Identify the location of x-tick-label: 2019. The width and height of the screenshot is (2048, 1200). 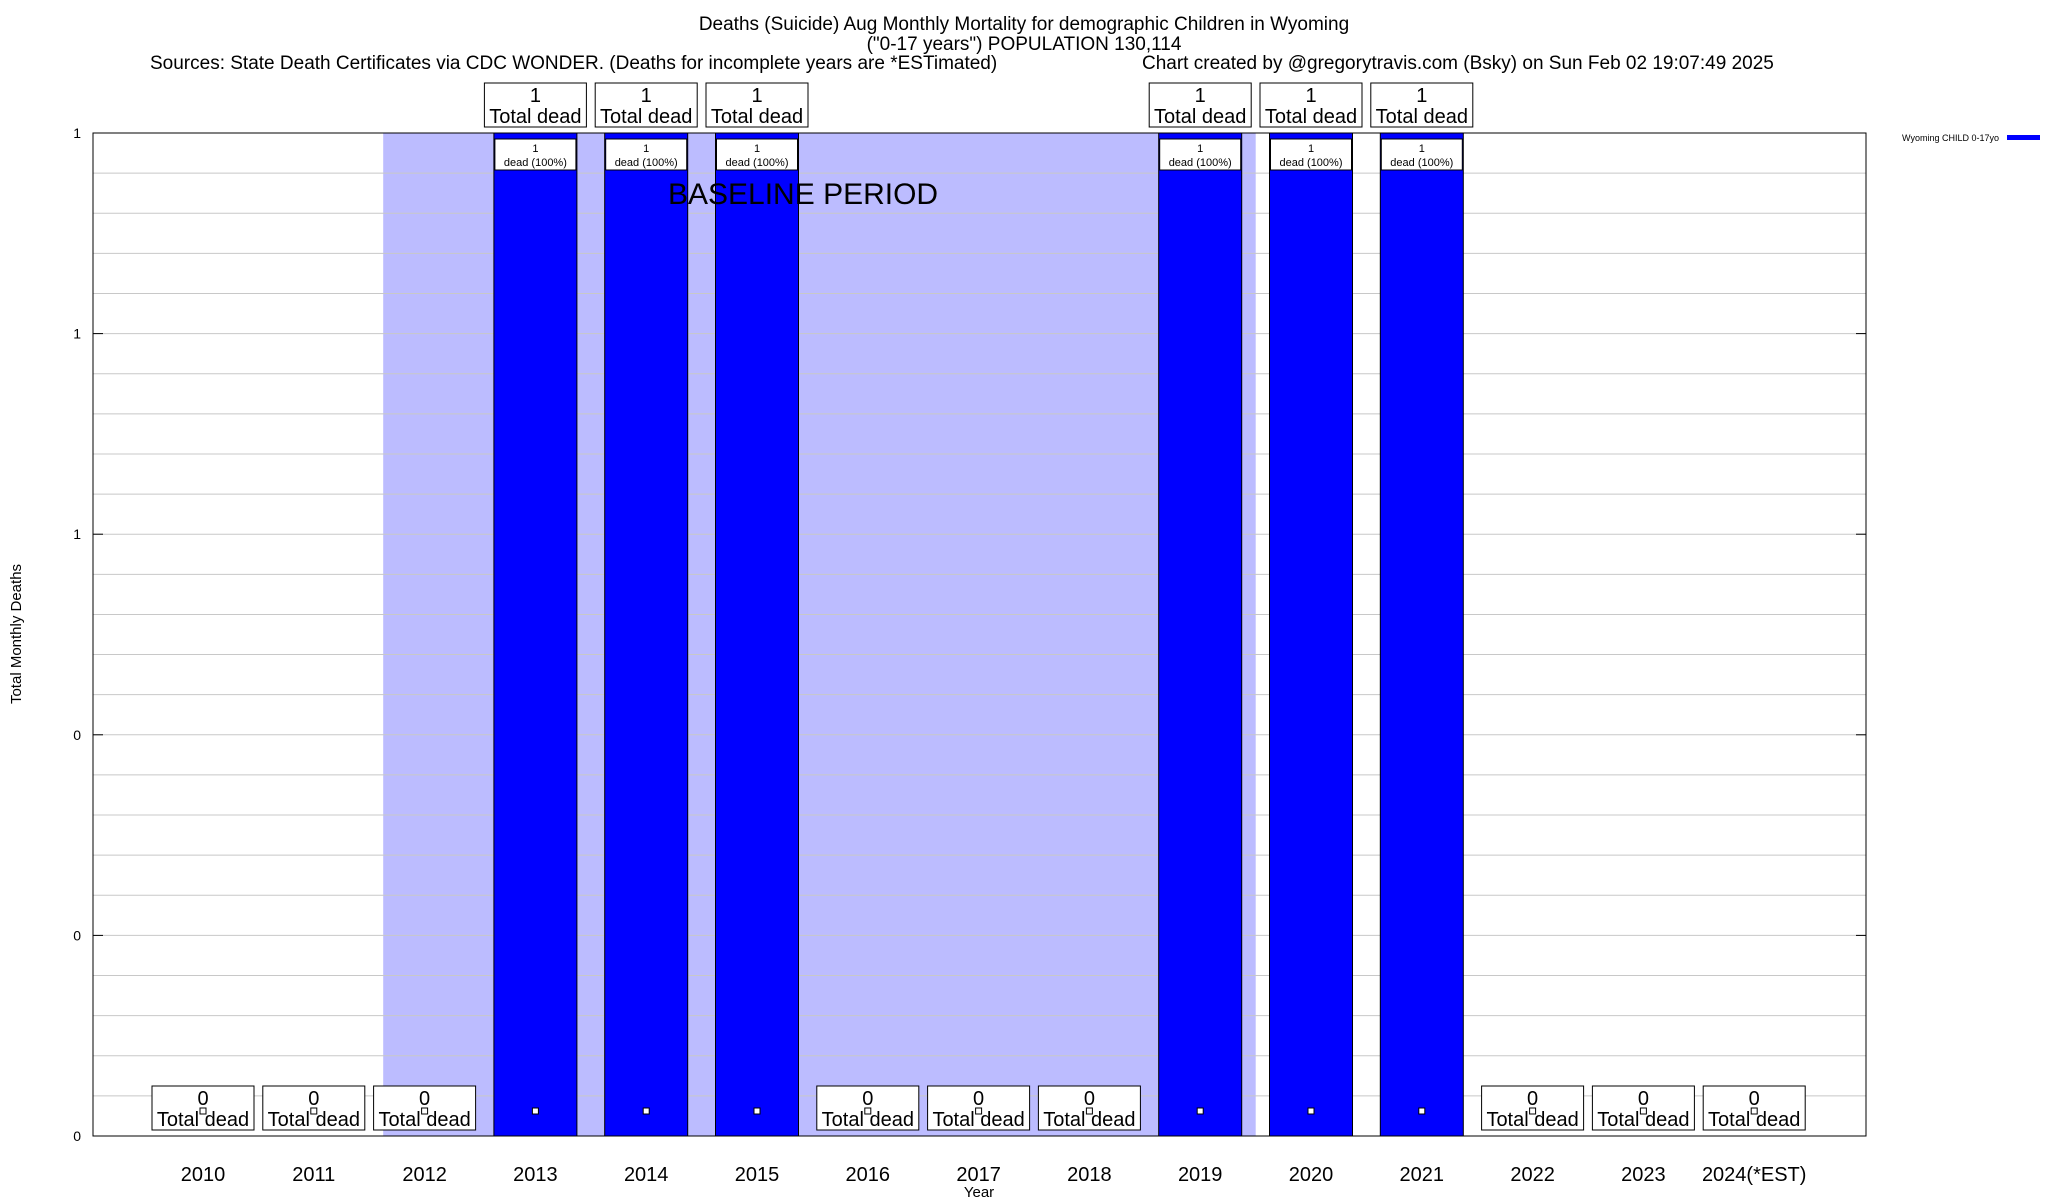
(1200, 1175).